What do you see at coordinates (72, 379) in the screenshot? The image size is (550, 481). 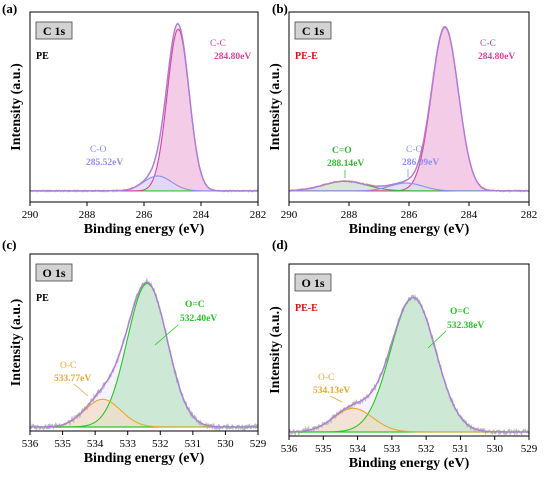 I see `peak-energy-label: 533.77eV` at bounding box center [72, 379].